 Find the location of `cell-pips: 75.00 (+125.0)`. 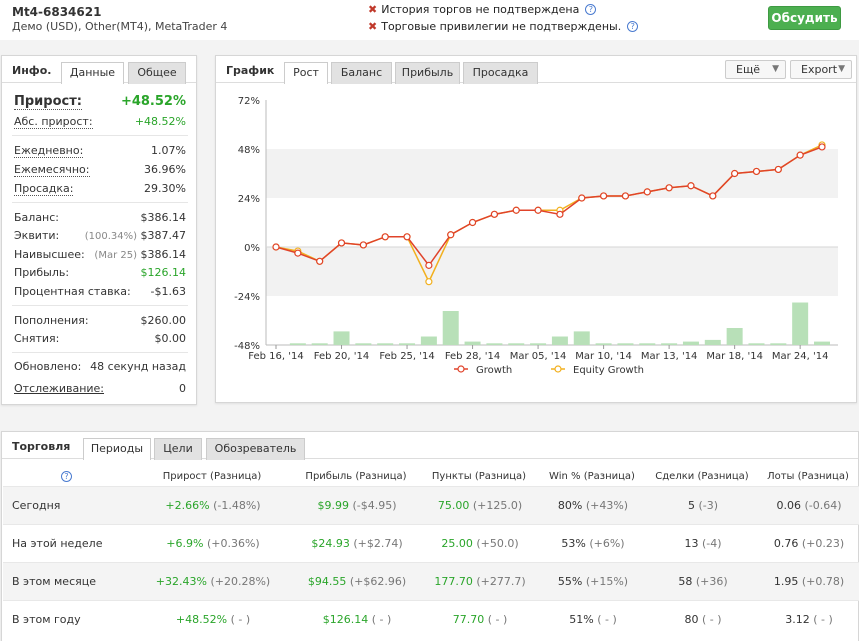

cell-pips: 75.00 (+125.0) is located at coordinates (480, 505).